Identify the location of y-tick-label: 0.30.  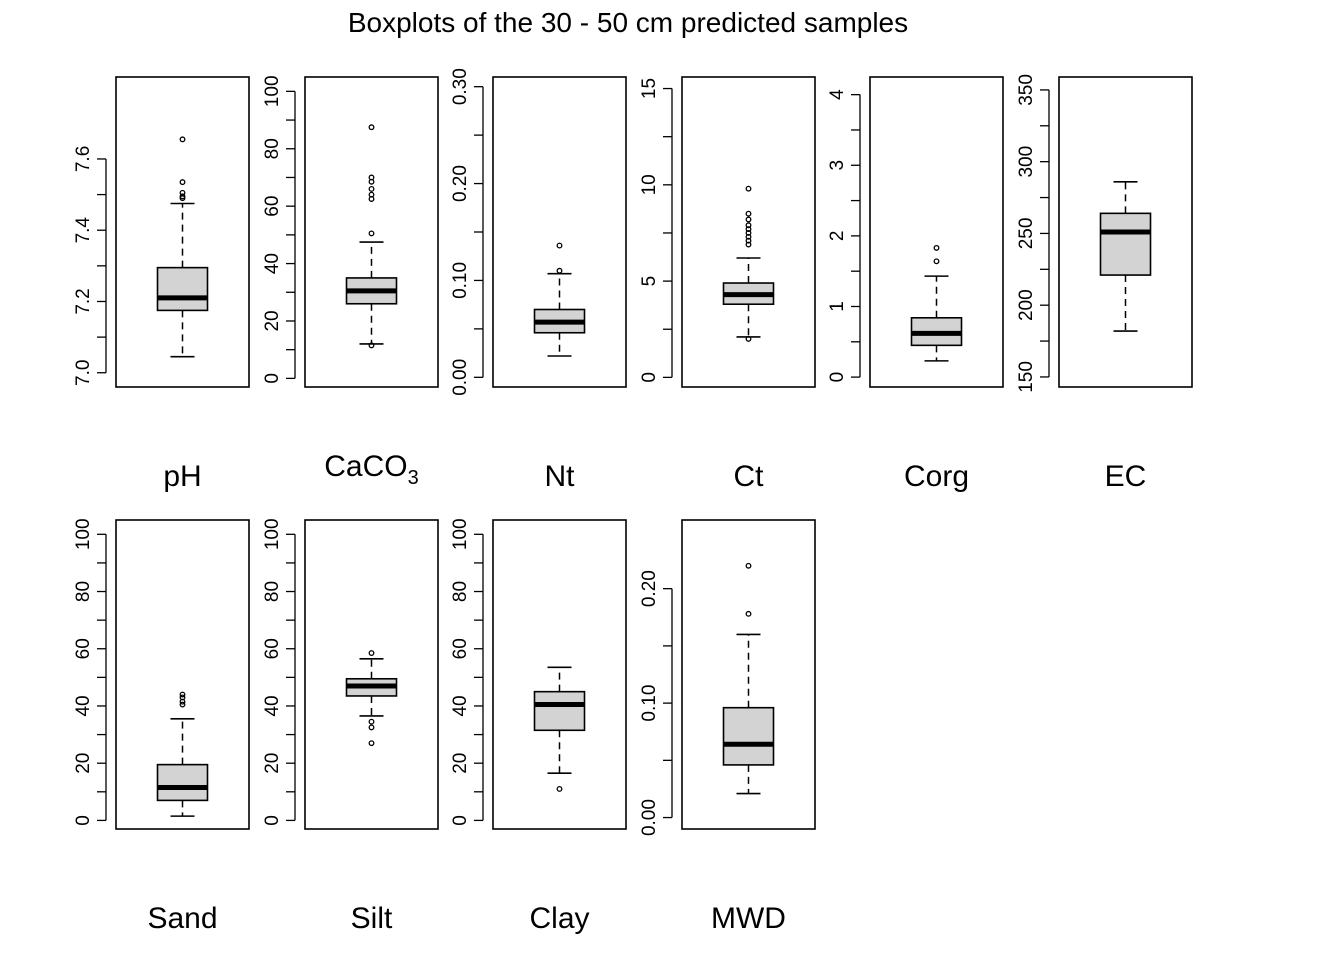
(460, 86).